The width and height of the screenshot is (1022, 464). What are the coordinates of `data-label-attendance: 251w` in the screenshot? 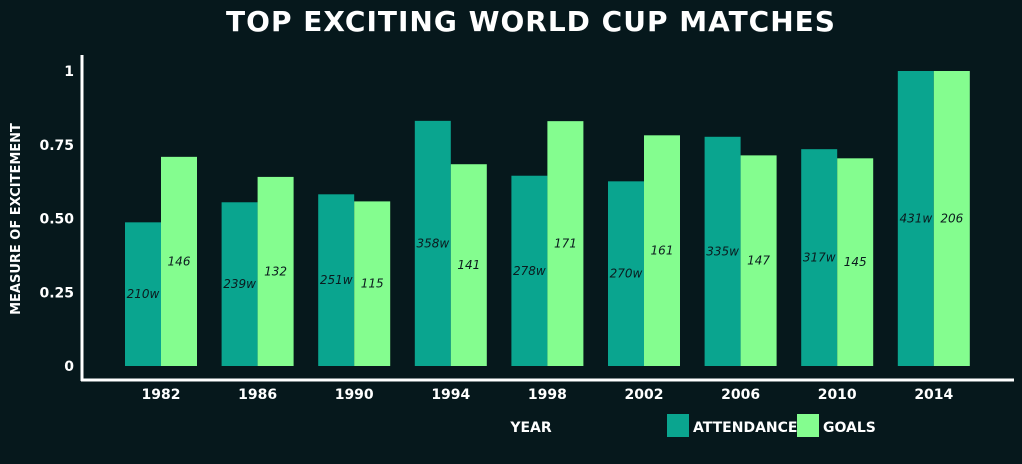 It's located at (336, 280).